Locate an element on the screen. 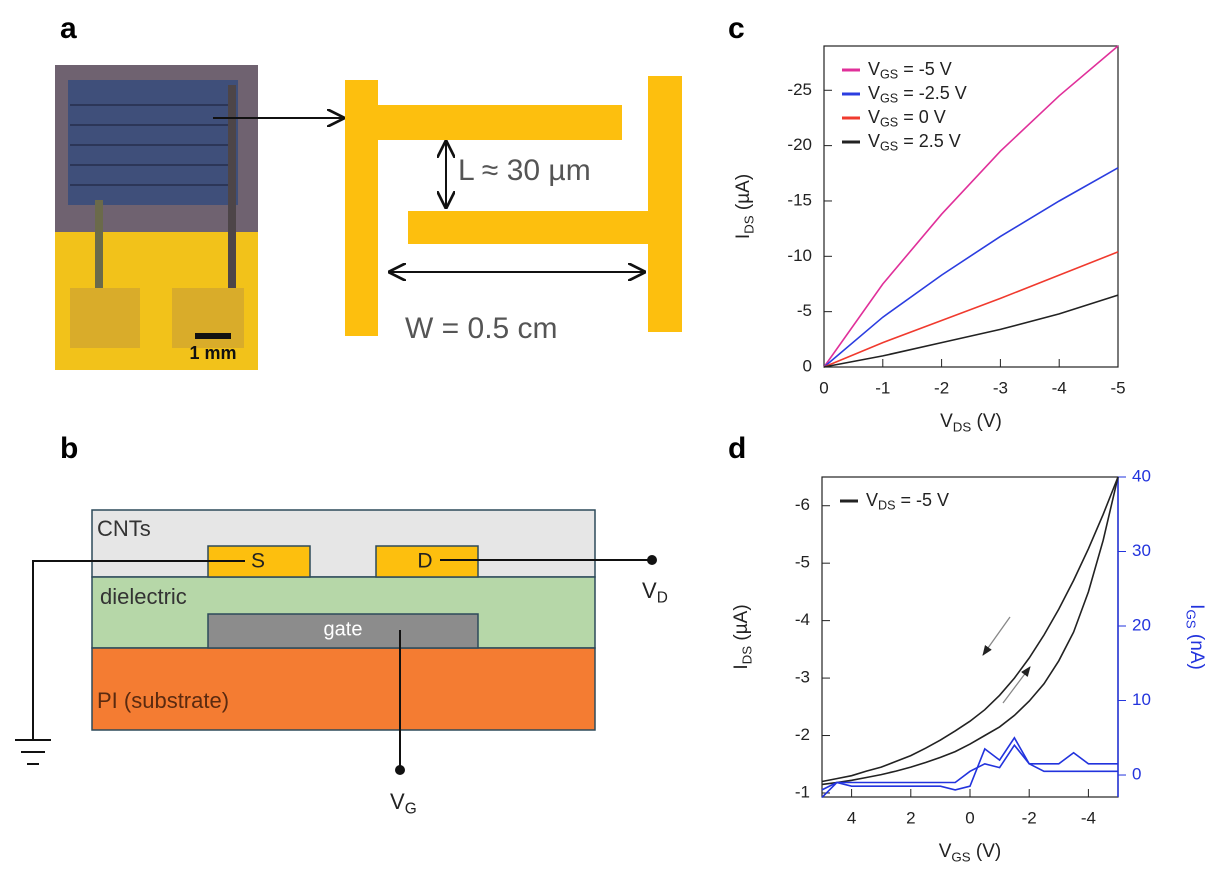 The width and height of the screenshot is (1223, 874). legend-label: VGS = -5 V is located at coordinates (910, 70).